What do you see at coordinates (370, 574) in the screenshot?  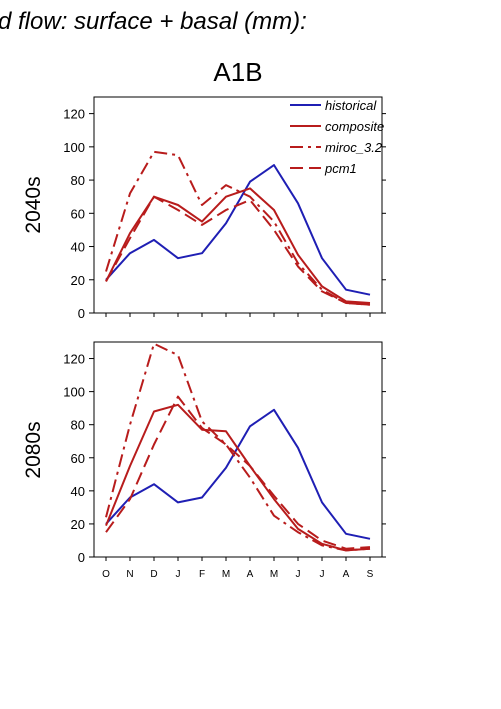 I see `x-tick-label: S` at bounding box center [370, 574].